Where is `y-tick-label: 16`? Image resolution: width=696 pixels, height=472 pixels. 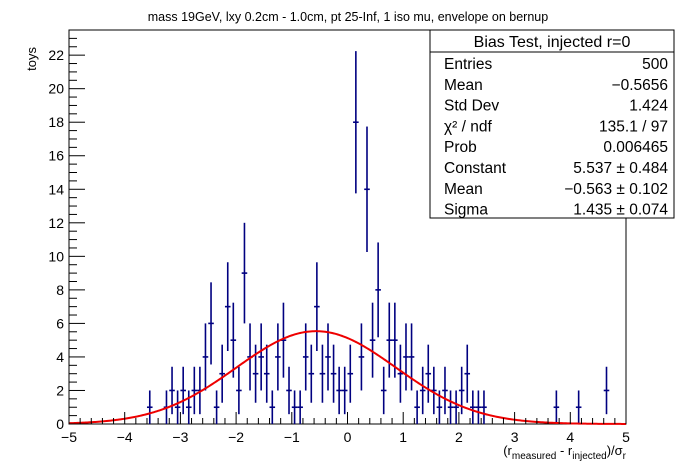
y-tick-label: 16 is located at coordinates (56, 156).